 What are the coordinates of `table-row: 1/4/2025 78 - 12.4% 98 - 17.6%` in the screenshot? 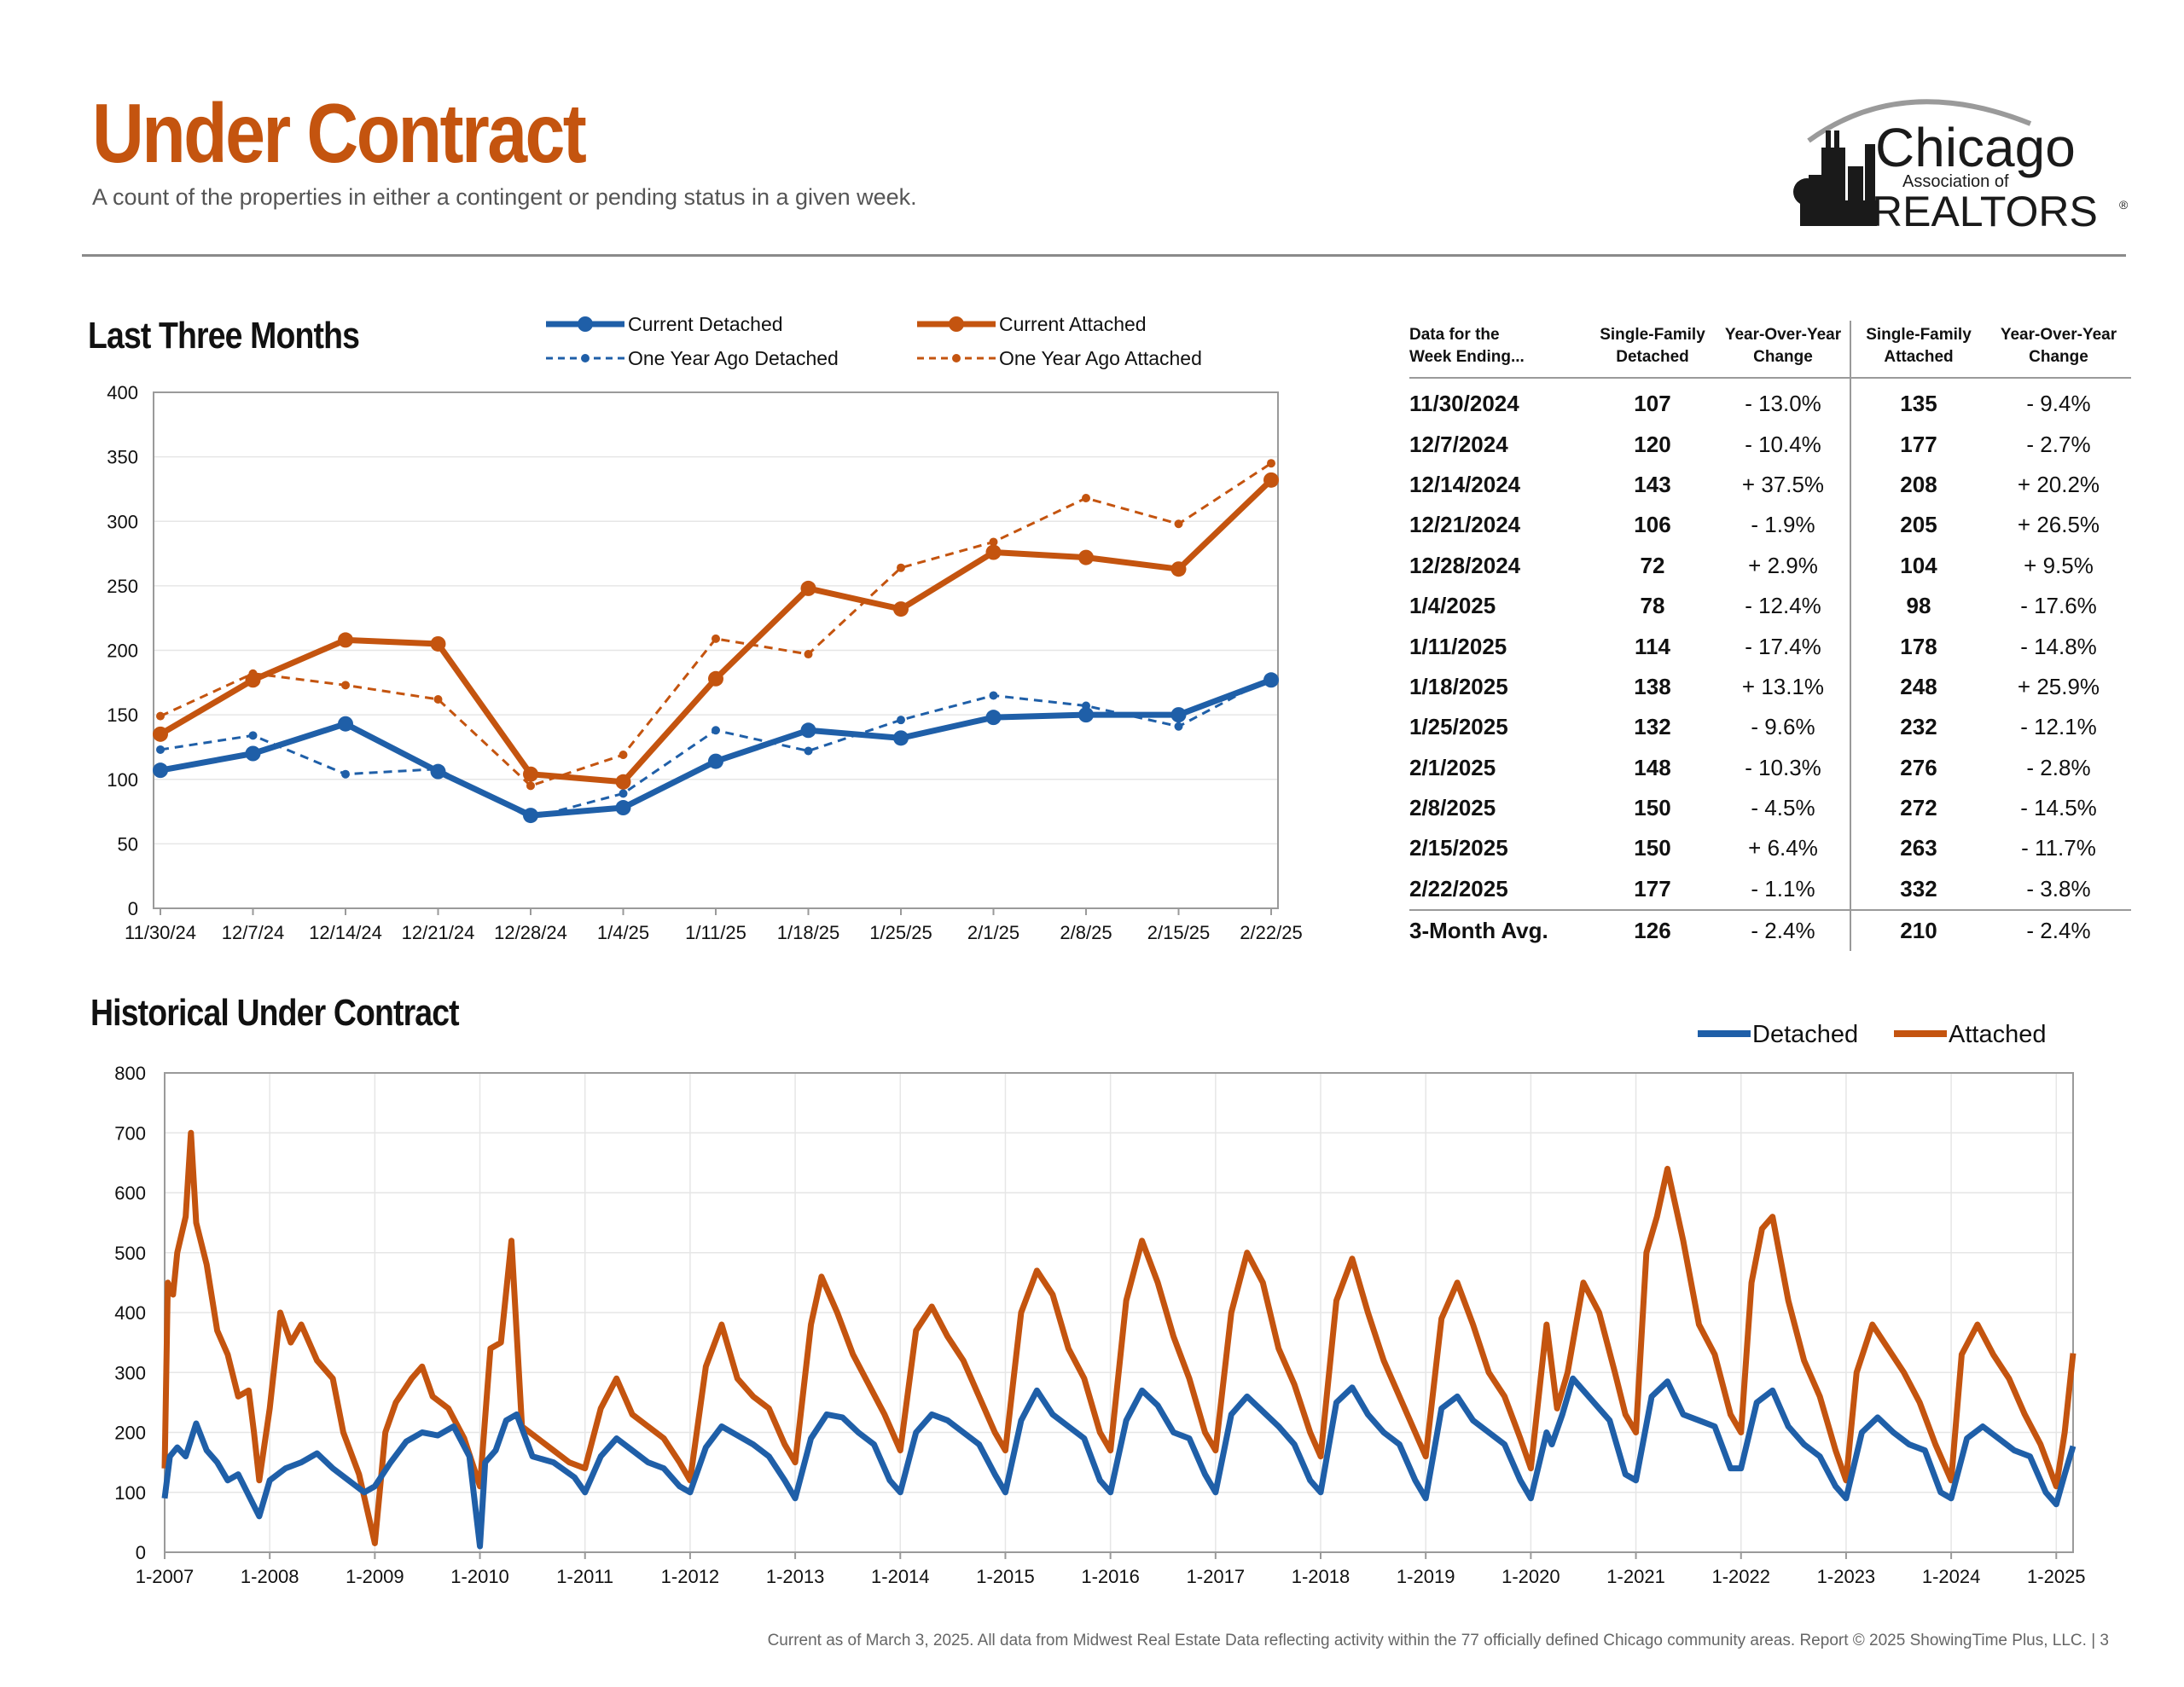 It's located at (1770, 606).